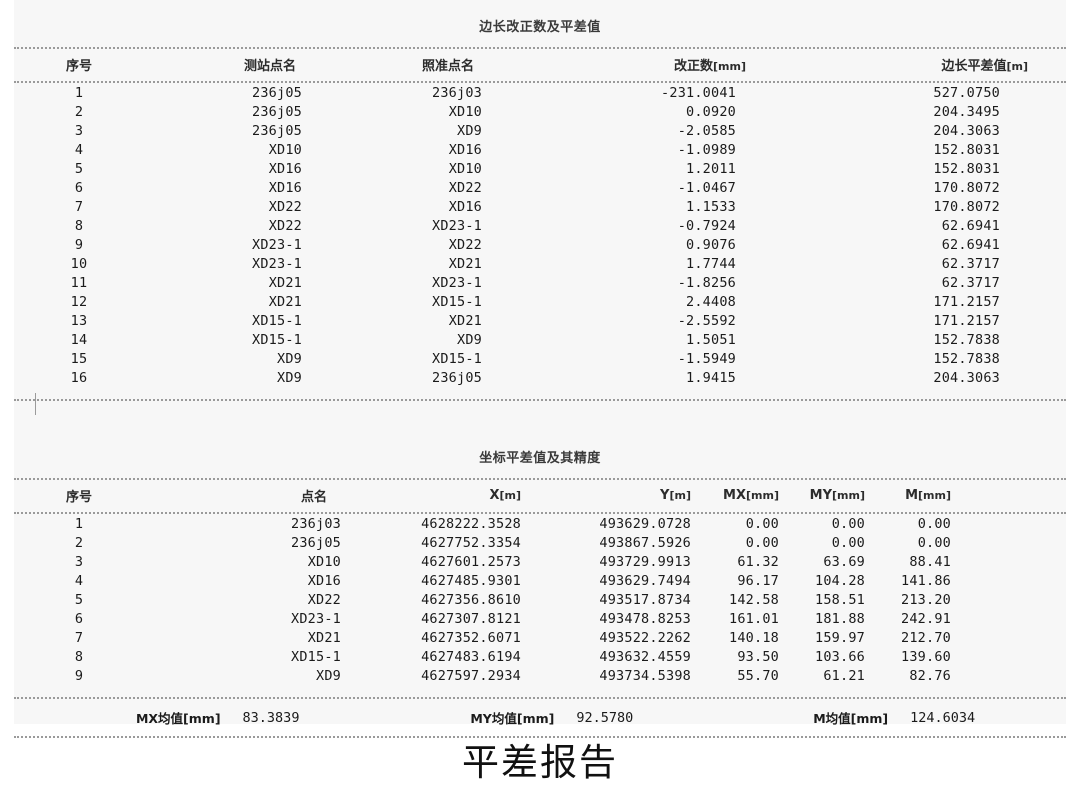 The image size is (1080, 797). What do you see at coordinates (840, 618) in the screenshot?
I see `cell-my: 181.88` at bounding box center [840, 618].